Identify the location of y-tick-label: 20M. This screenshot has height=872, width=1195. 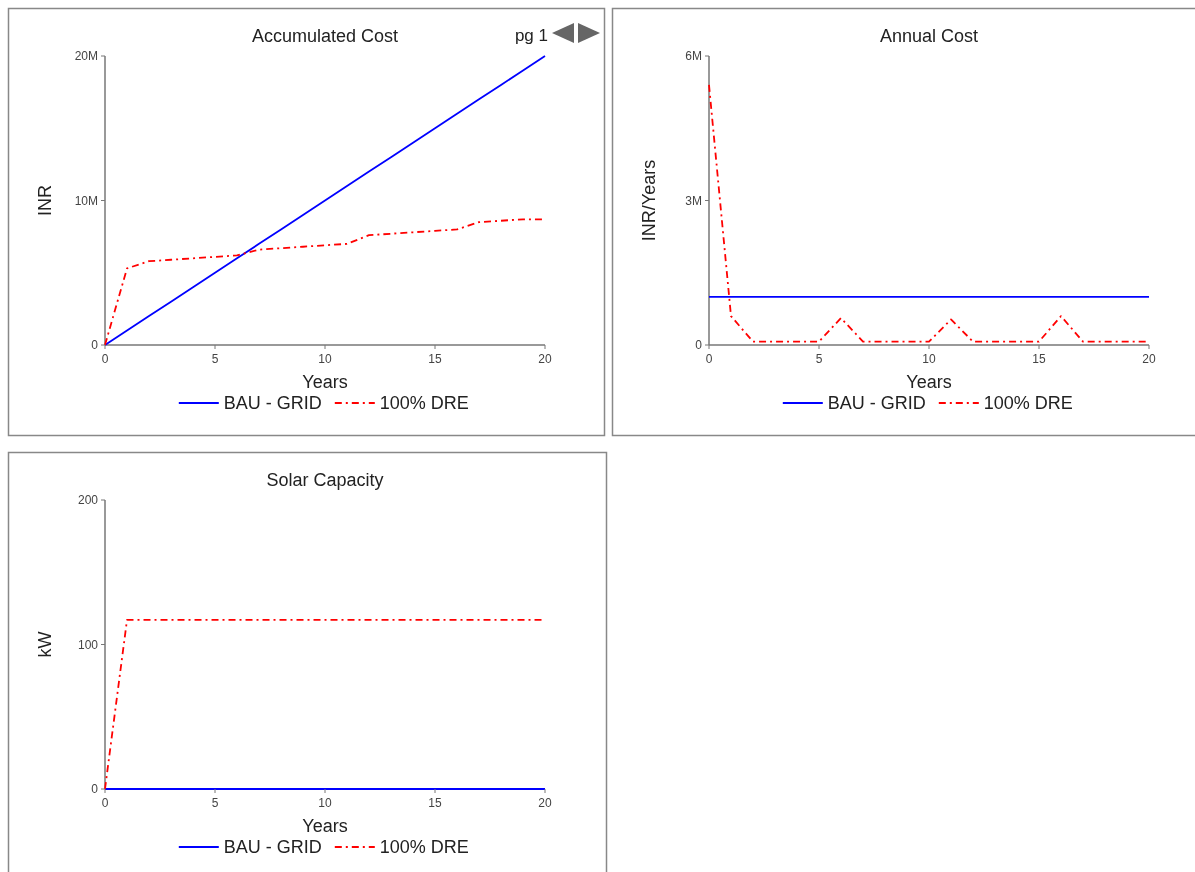
(86, 56).